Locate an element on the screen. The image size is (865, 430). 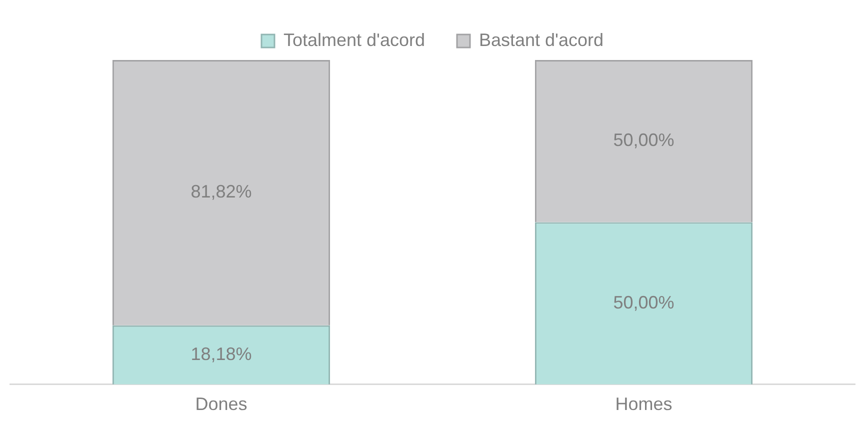
data-label: 18,18% is located at coordinates (221, 354).